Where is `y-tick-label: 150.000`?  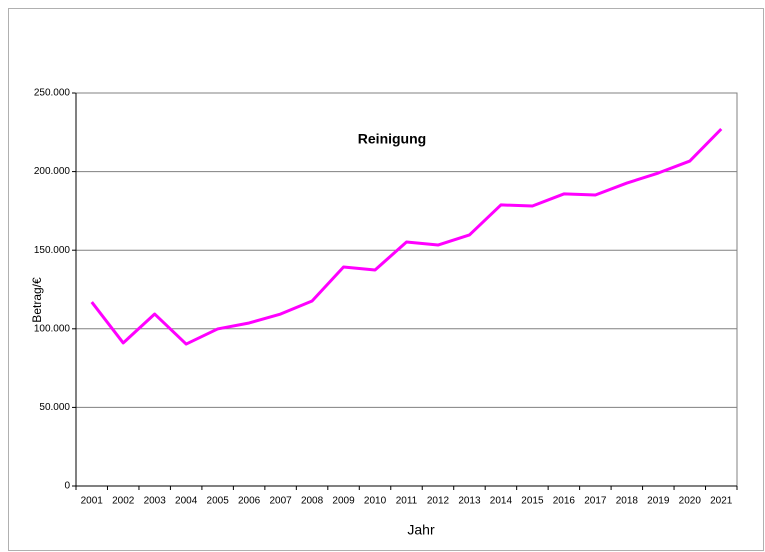 y-tick-label: 150.000 is located at coordinates (52, 250).